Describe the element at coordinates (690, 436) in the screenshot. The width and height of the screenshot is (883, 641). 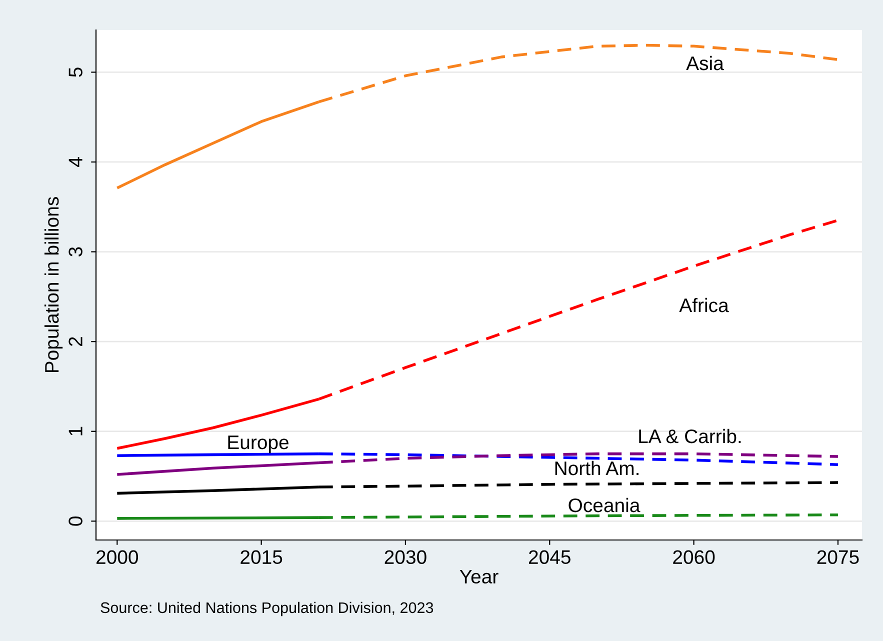
I see `annotation: LA & Carrib.` at that location.